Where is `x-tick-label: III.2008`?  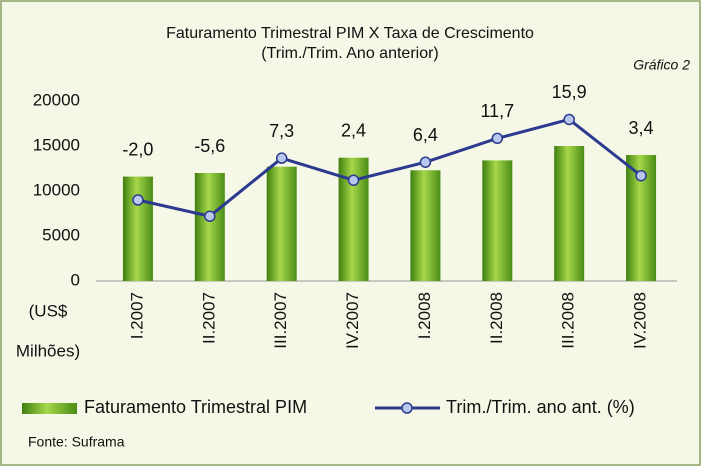 x-tick-label: III.2008 is located at coordinates (568, 320).